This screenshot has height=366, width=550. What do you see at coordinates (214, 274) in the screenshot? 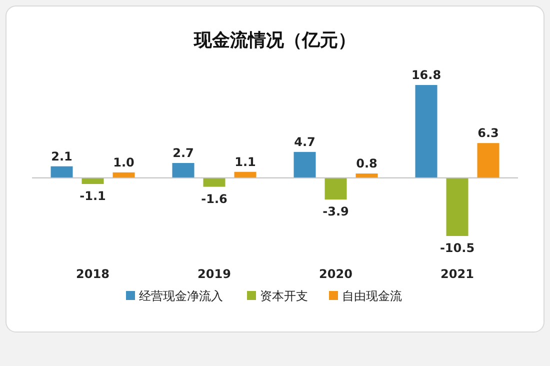
I see `x-tick-label: 2019` at bounding box center [214, 274].